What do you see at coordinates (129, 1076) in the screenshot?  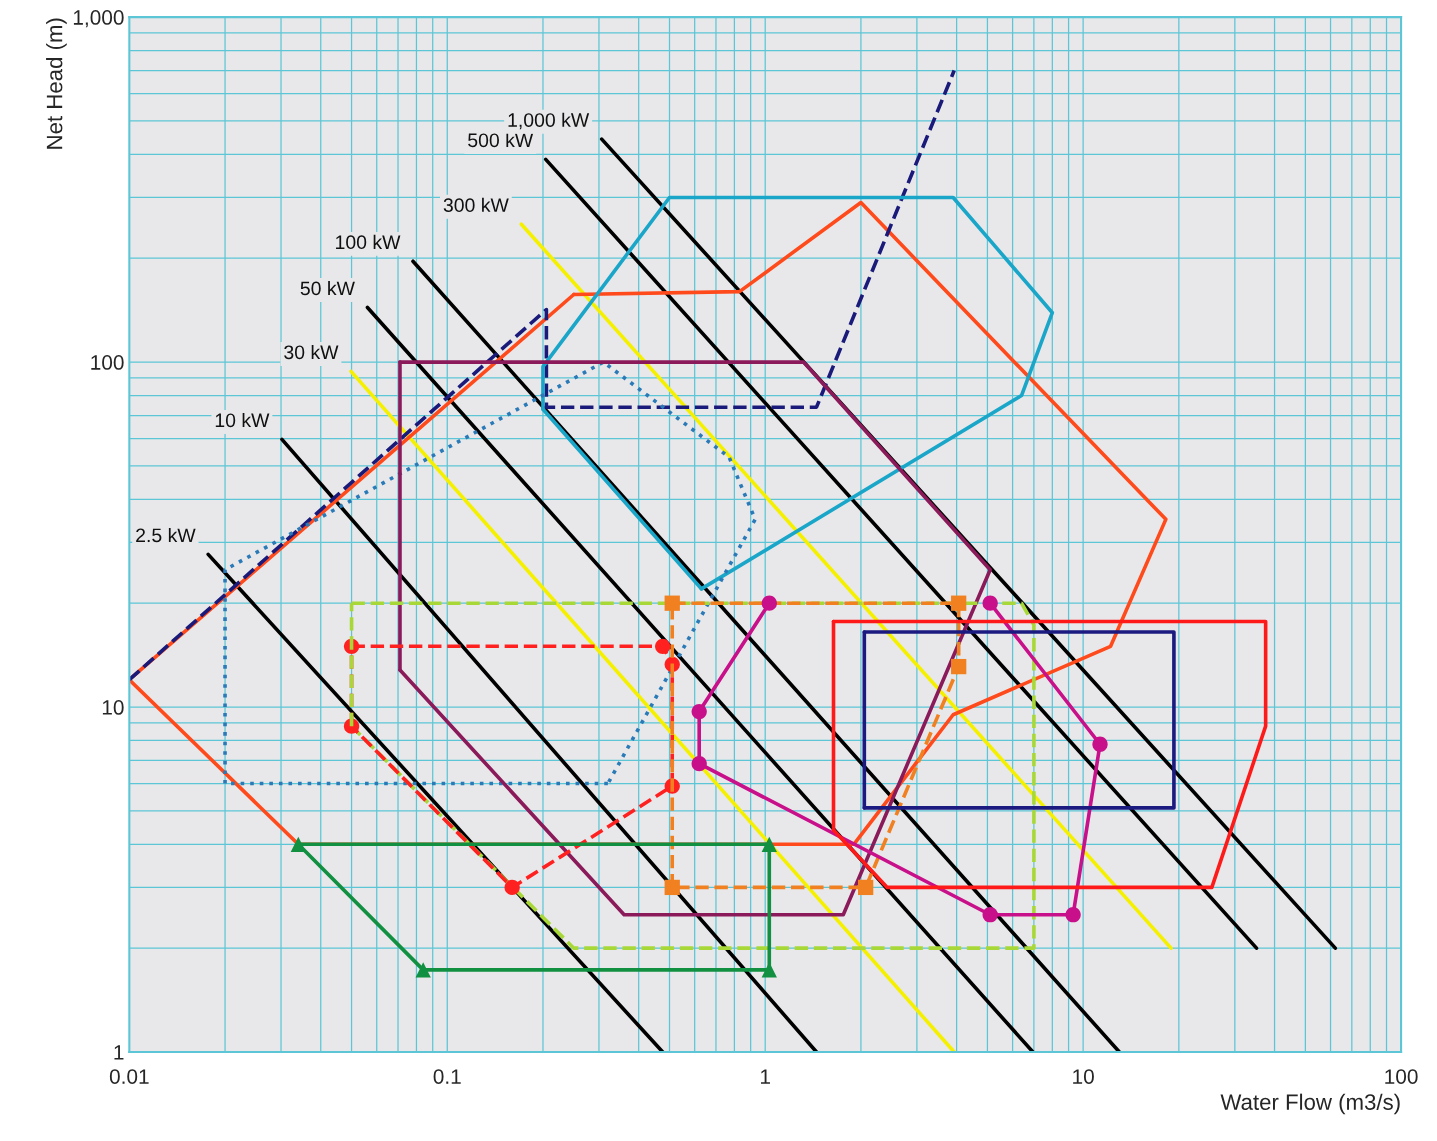 I see `x-tick-label: 0.01` at bounding box center [129, 1076].